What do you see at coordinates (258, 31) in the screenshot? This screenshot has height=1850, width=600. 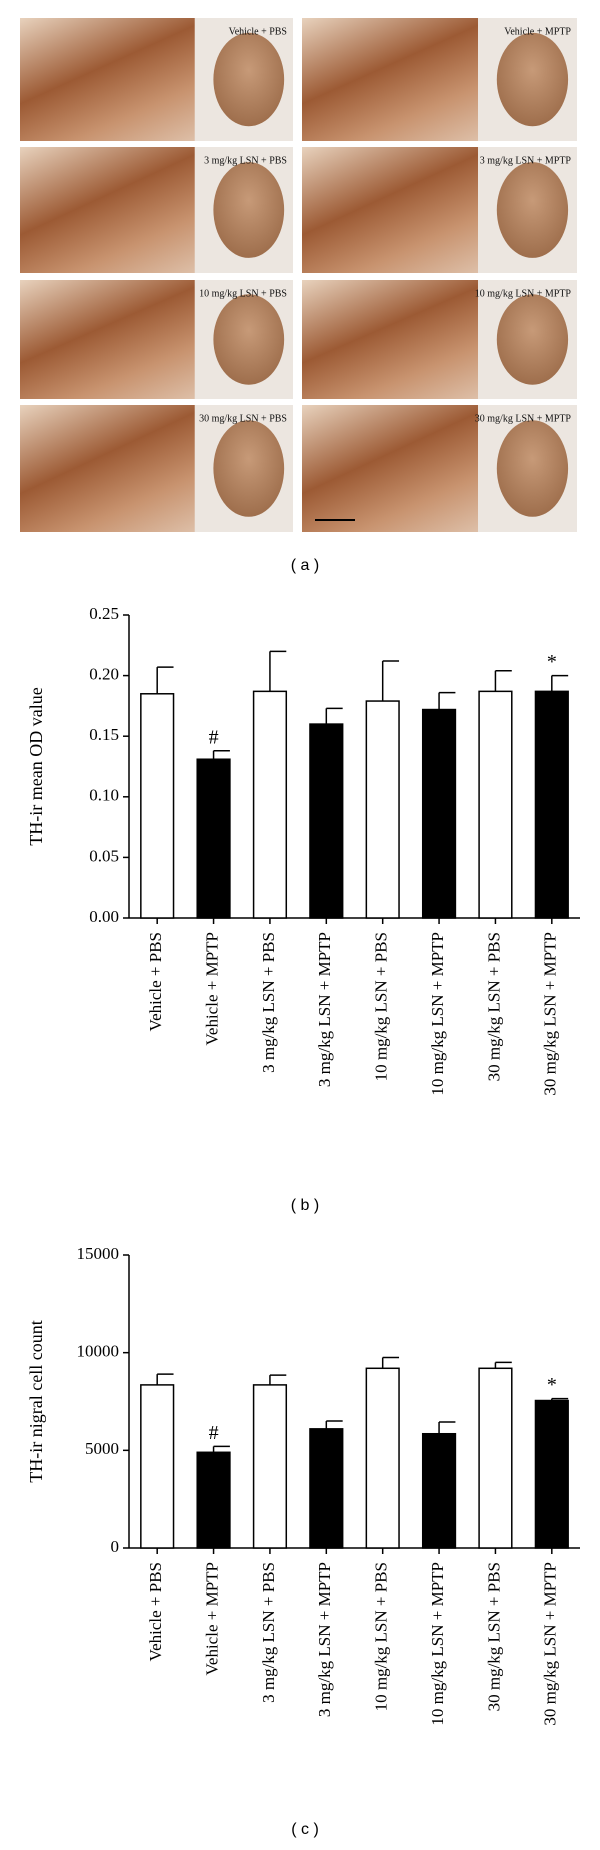 I see `micrograph-label: Vehicle + PBS` at bounding box center [258, 31].